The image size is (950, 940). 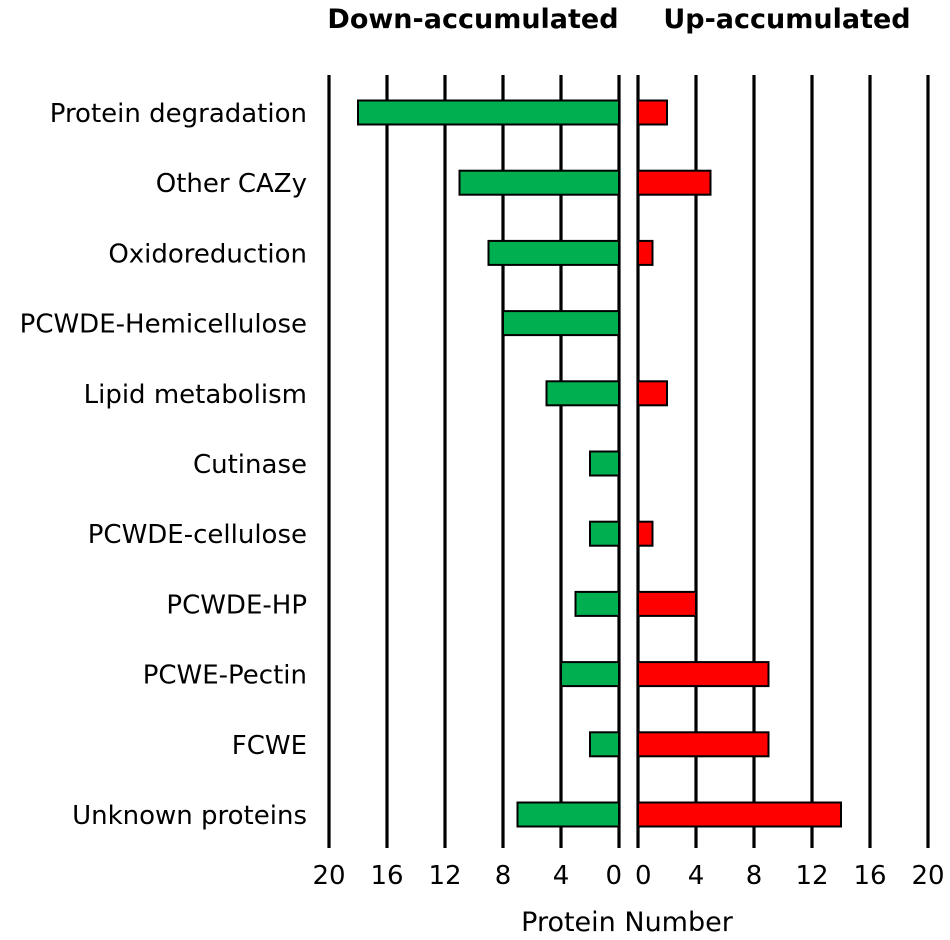 What do you see at coordinates (590, 674) in the screenshot?
I see `bar-down-pcwe-pectin` at bounding box center [590, 674].